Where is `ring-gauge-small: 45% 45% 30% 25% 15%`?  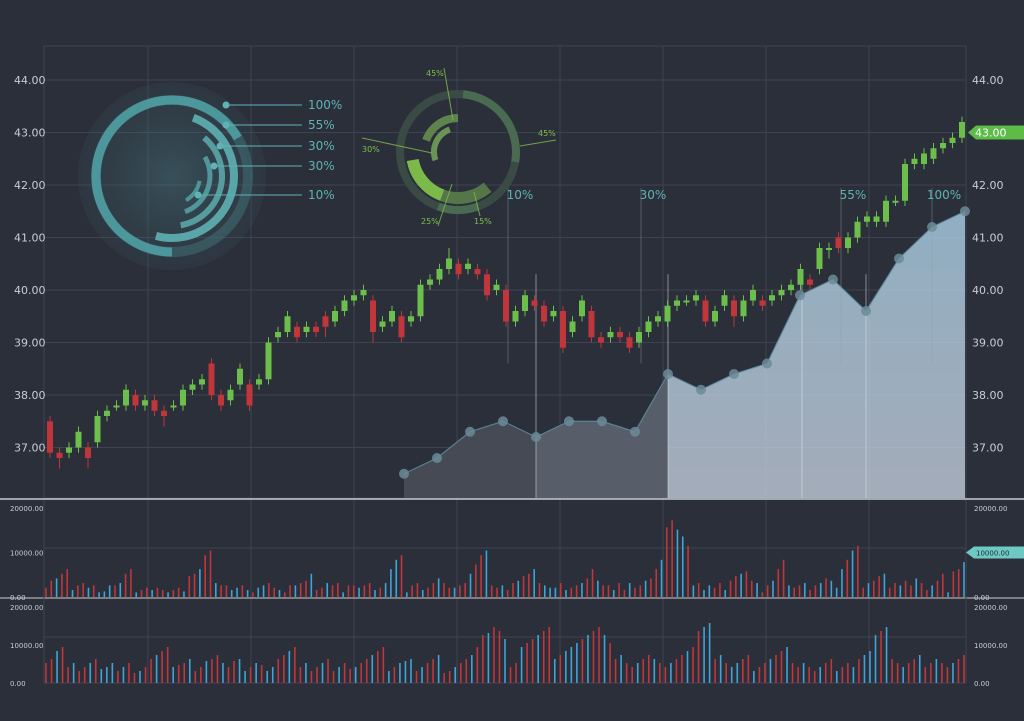 ring-gauge-small: 45% 45% 30% 25% 15% is located at coordinates (459, 147).